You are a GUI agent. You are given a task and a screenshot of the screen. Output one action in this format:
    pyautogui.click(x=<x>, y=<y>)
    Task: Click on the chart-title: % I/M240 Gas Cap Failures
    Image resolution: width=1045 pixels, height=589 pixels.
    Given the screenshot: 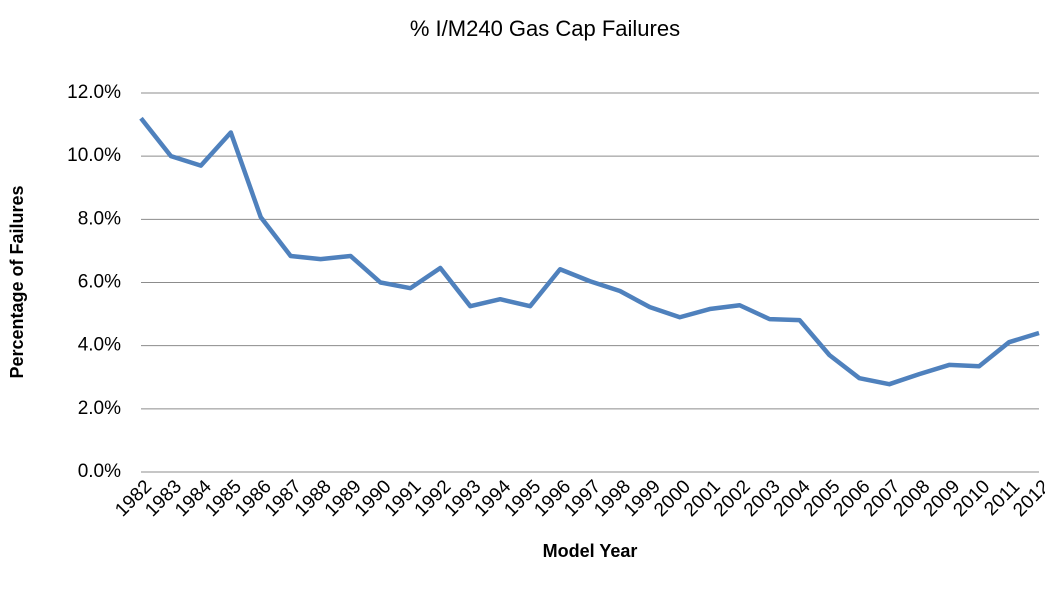 What is the action you would take?
    pyautogui.click(x=545, y=28)
    